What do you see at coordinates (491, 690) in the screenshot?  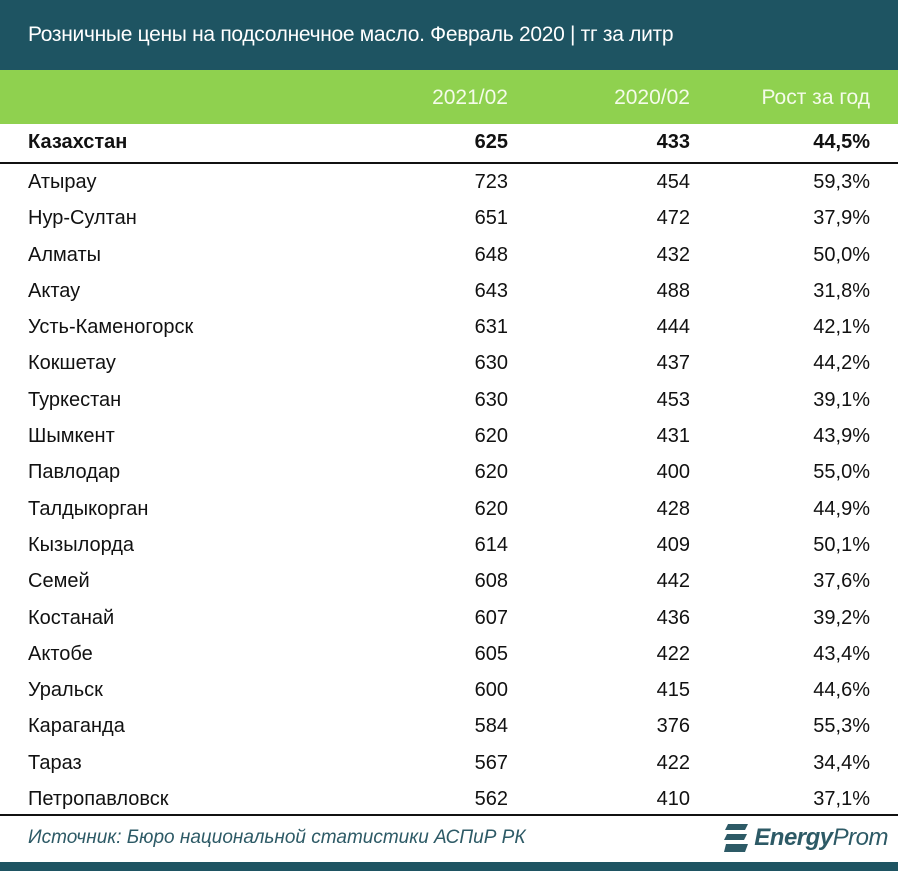 I see `price-2021: 600` at bounding box center [491, 690].